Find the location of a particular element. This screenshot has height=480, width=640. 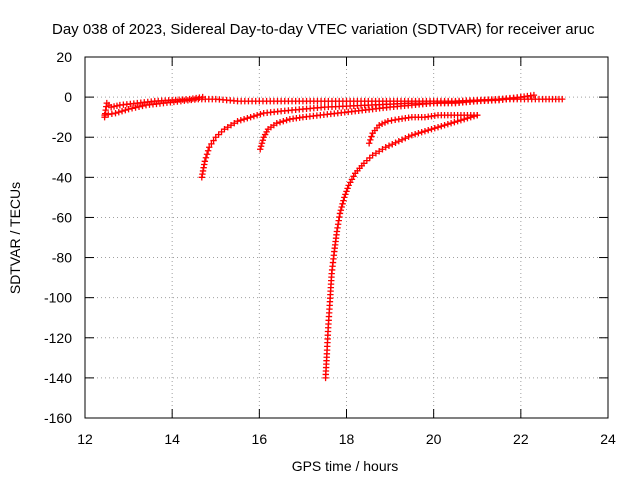

y-tick-label: -20 is located at coordinates (62, 137).